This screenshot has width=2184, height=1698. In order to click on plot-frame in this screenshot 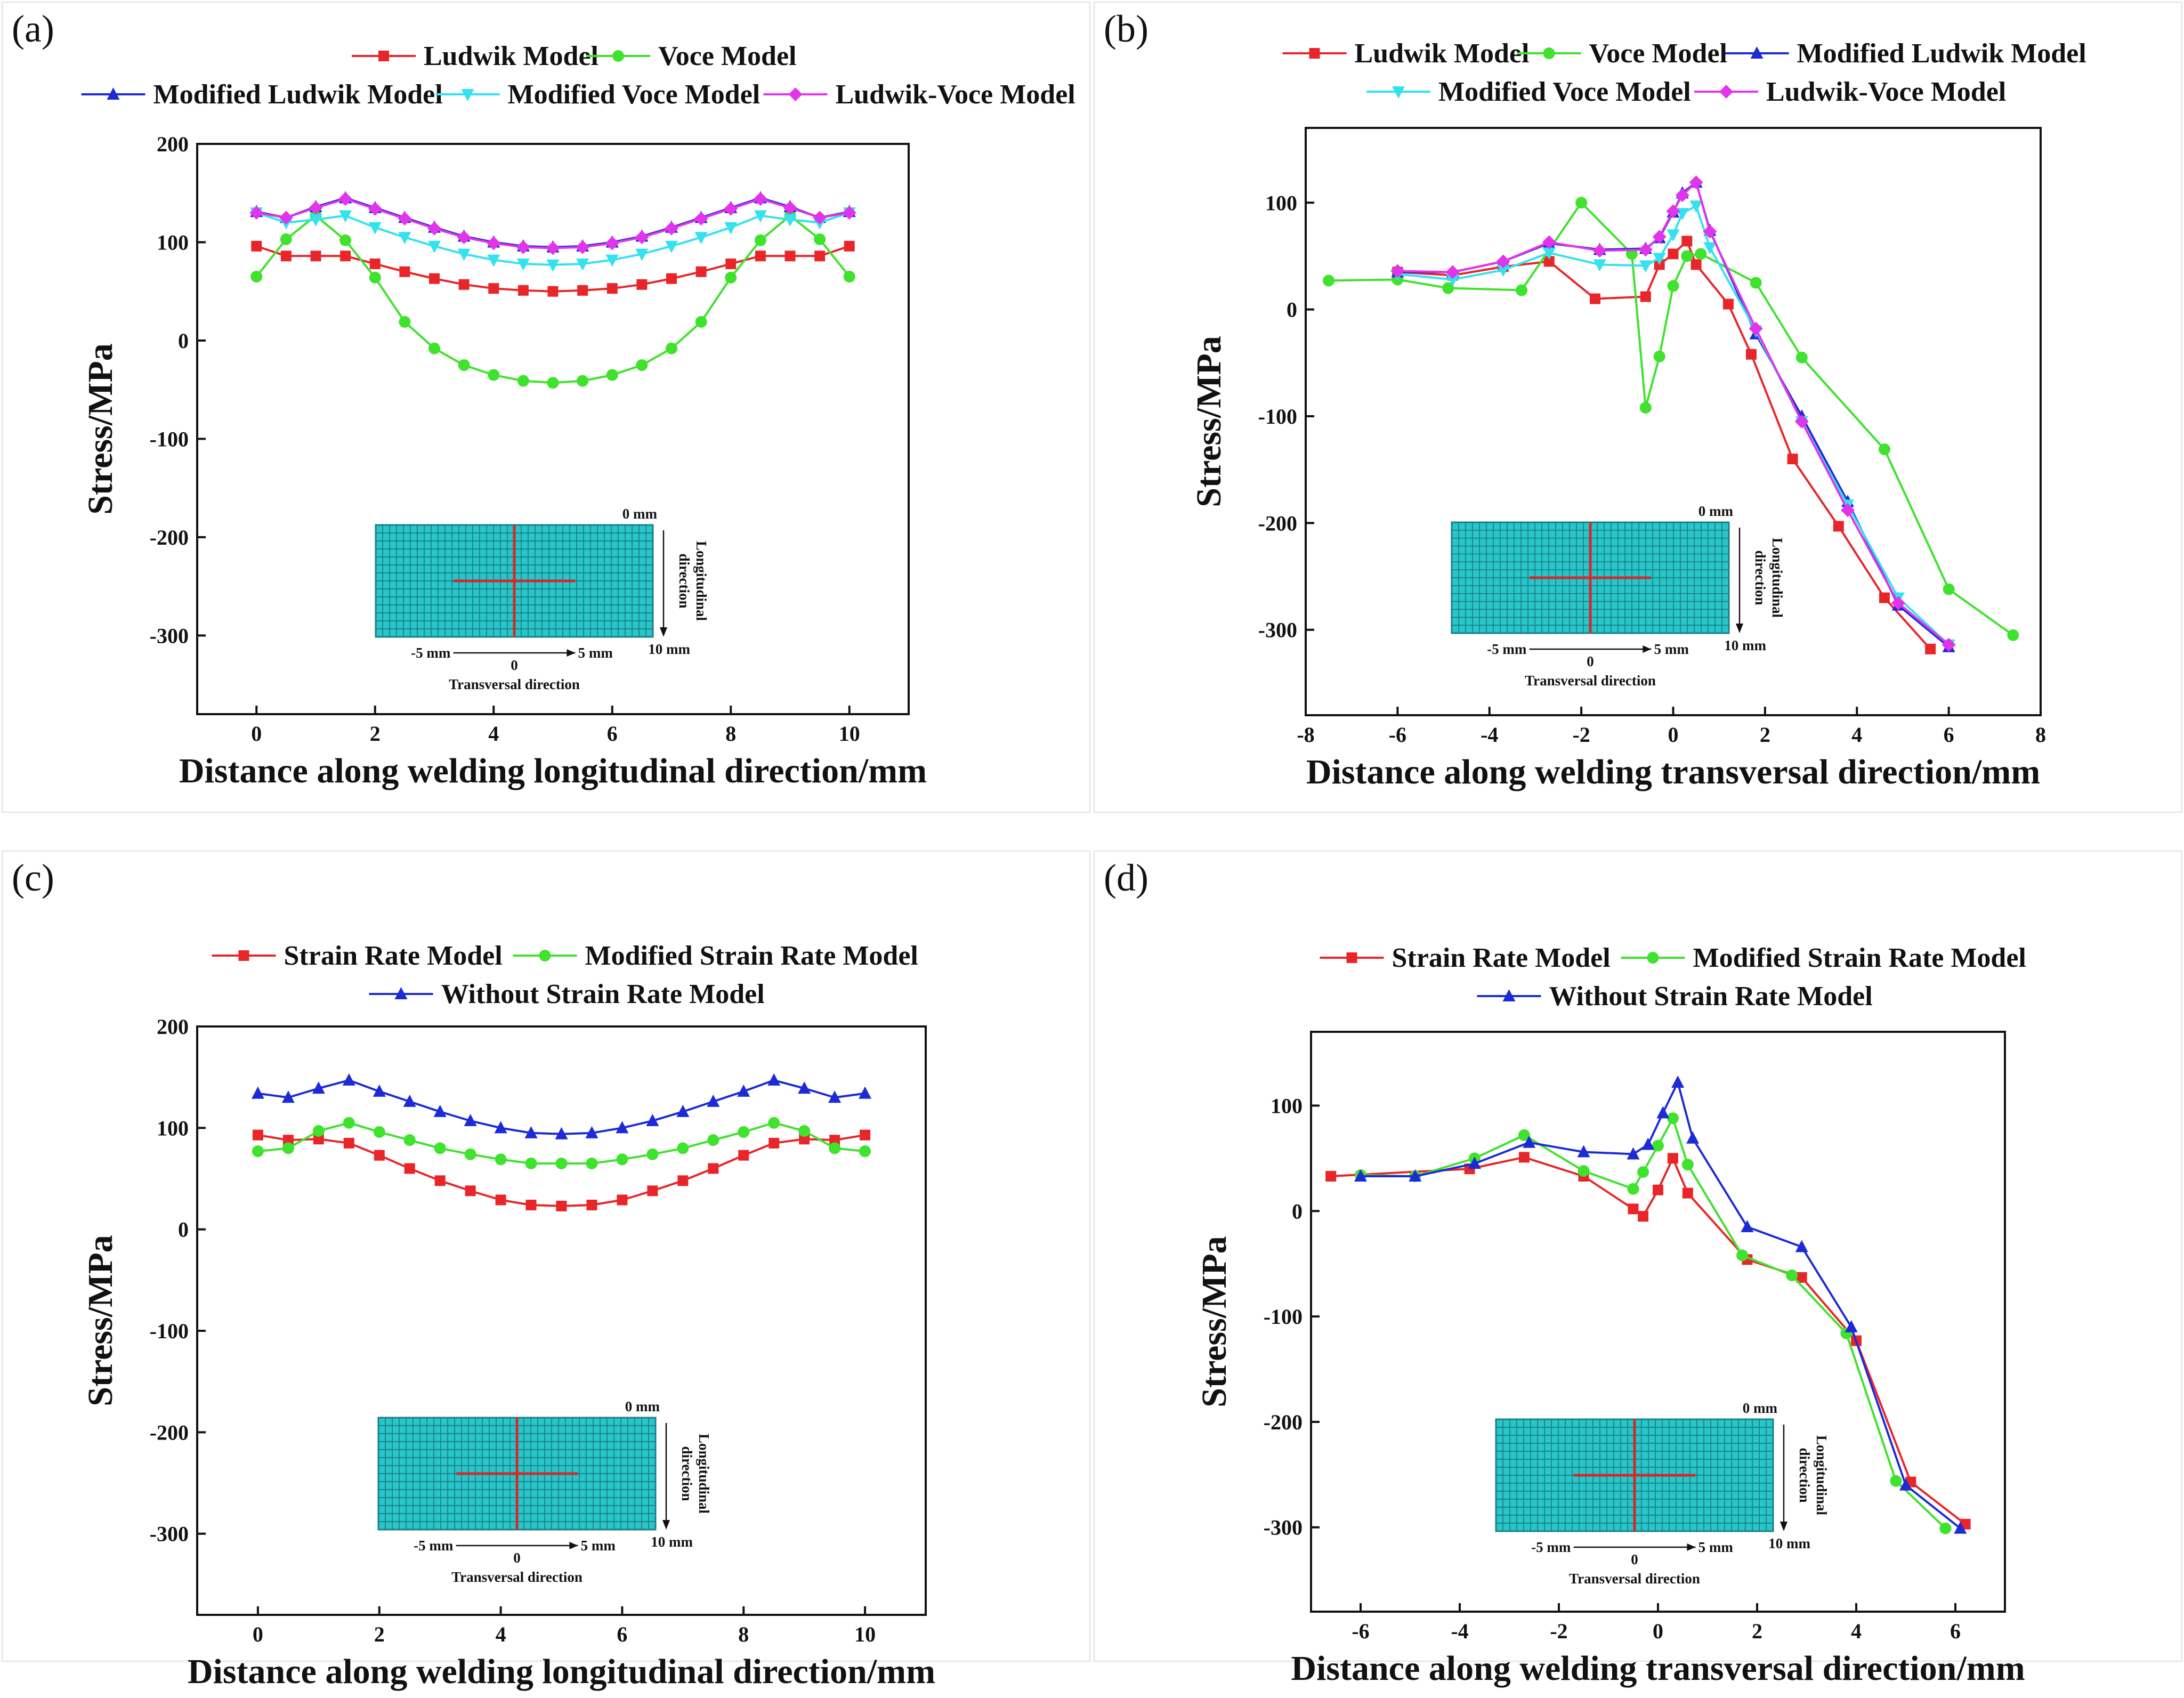, I will do `click(561, 1320)`.